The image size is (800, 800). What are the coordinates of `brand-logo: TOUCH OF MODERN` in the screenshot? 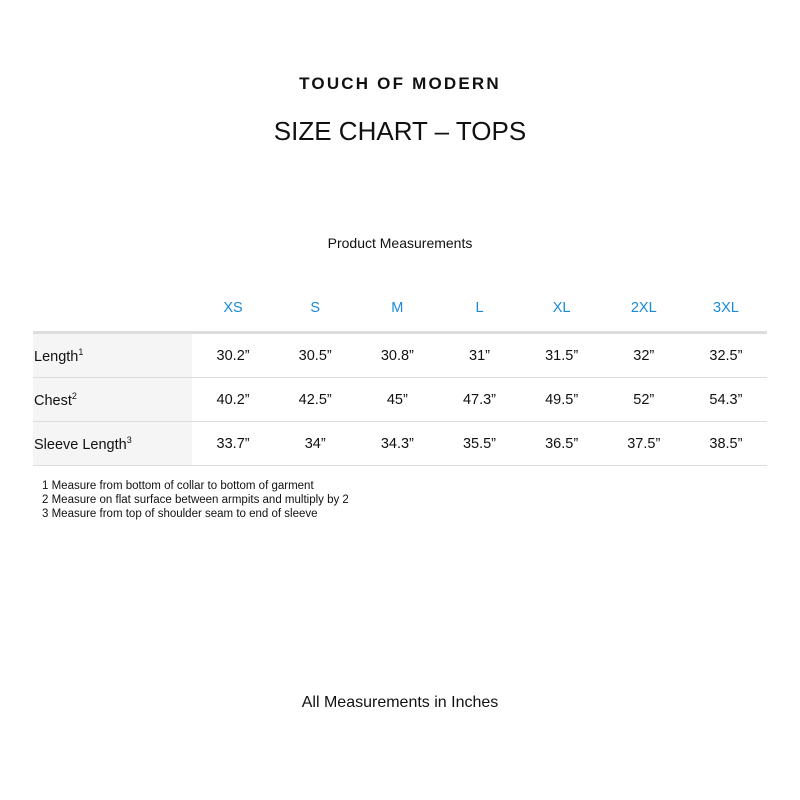 It's located at (400, 83).